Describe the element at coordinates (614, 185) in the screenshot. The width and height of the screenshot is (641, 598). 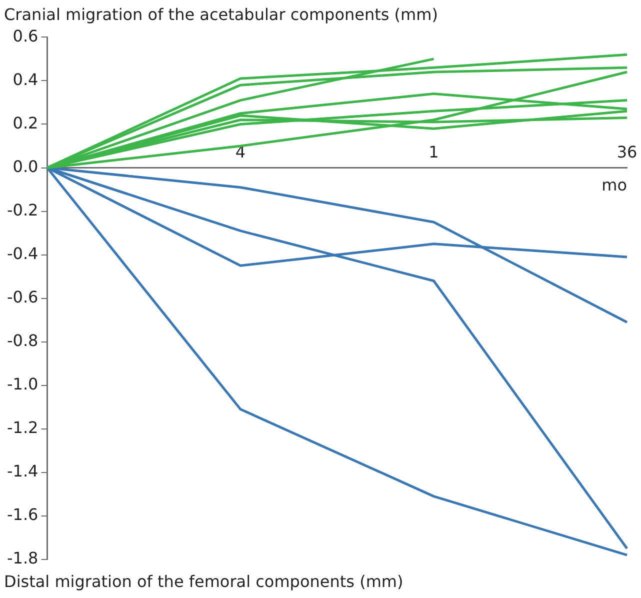
I see `x-axis-title: mo` at that location.